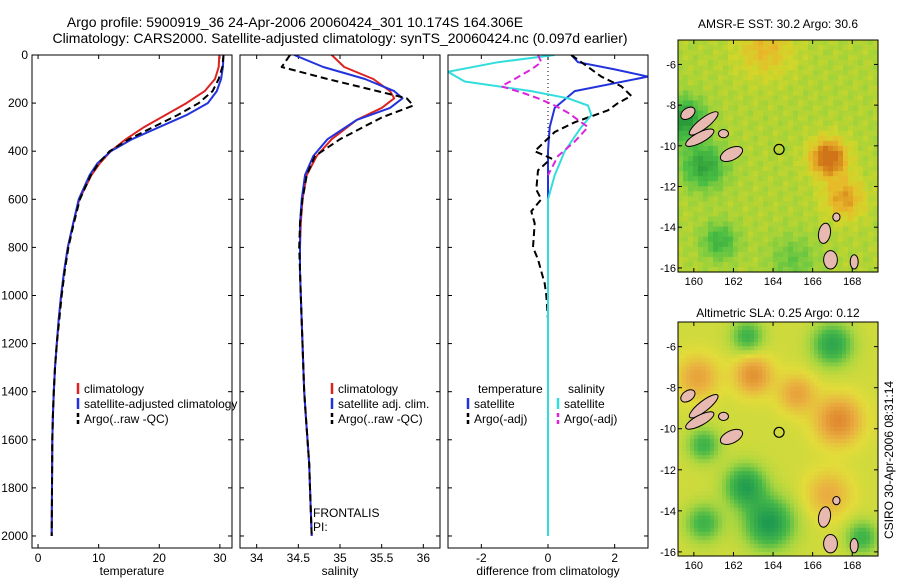  What do you see at coordinates (668, 147) in the screenshot?
I see `y-tick-label: -10` at bounding box center [668, 147].